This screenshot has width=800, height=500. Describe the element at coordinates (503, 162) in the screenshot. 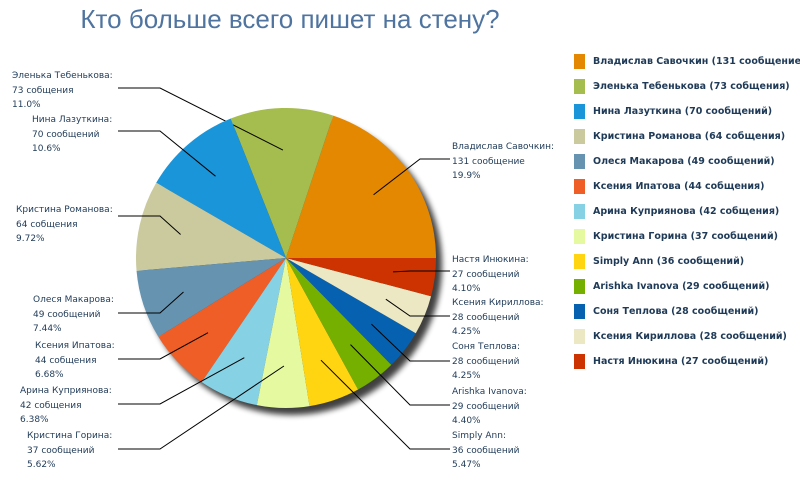

I see `data-label: Владислав Савочкин: 131 сообщение 19.9%` at that location.